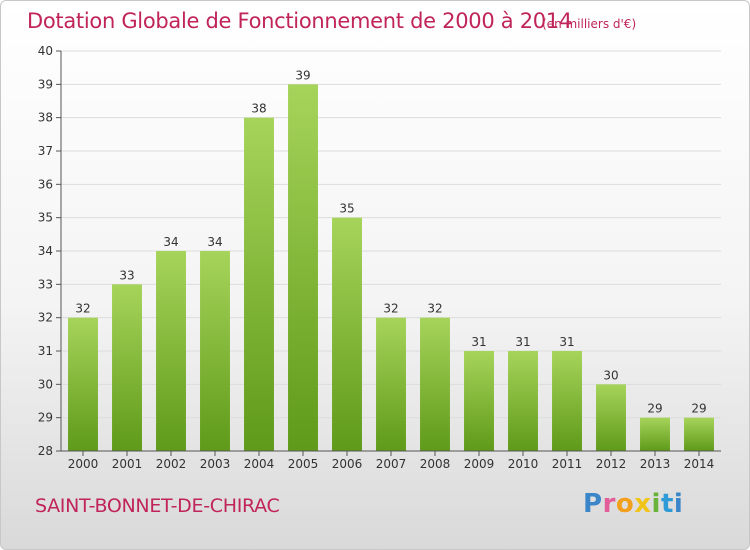  I want to click on y-tick-label: 35, so click(45, 218).